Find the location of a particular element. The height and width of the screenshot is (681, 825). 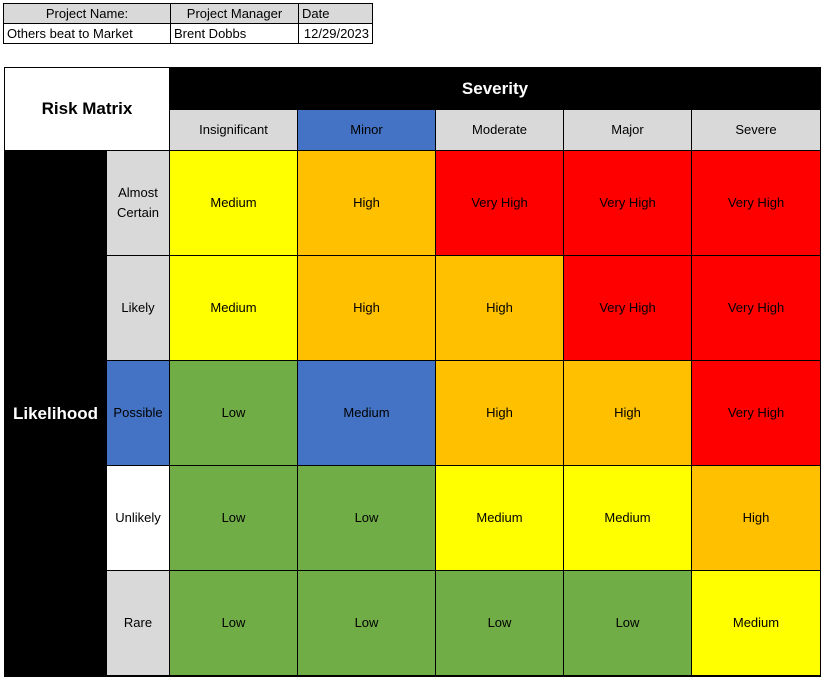

risk-cell-unlikely-moderate: Medium is located at coordinates (499, 518).